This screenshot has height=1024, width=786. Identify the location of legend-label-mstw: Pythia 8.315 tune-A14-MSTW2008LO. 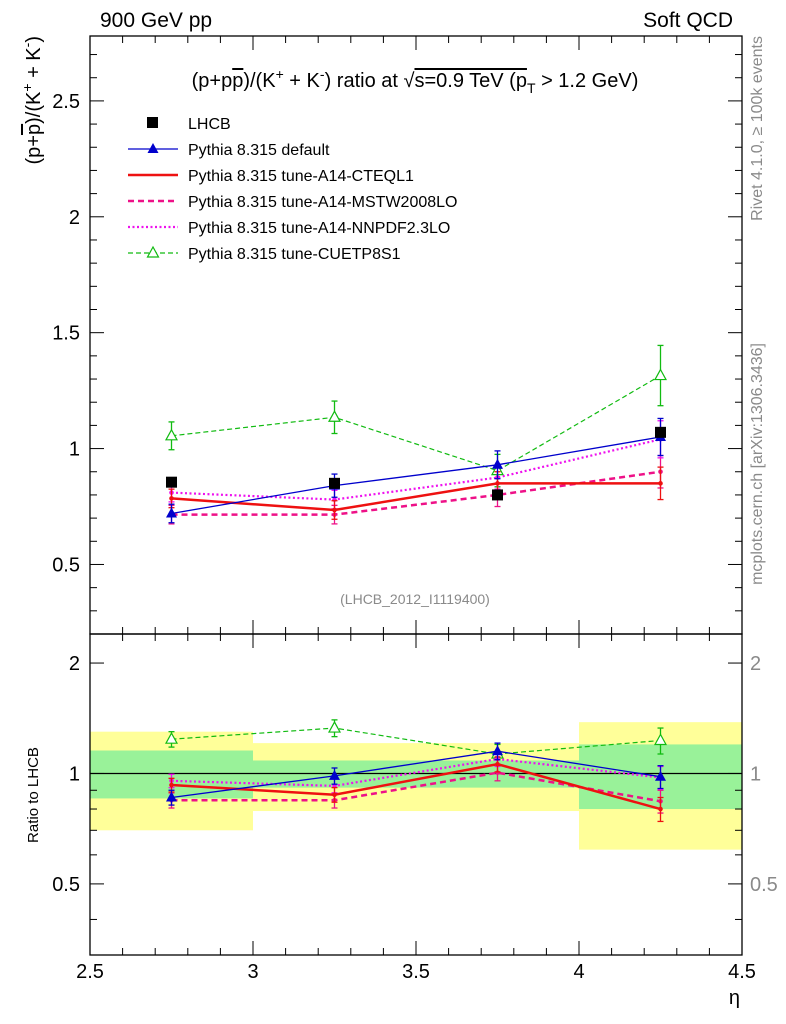
(322, 202).